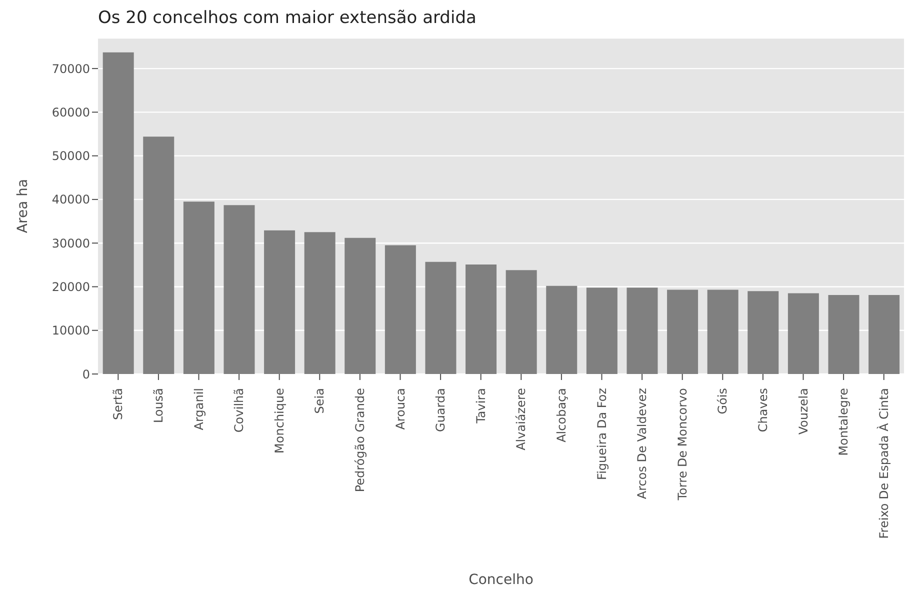 The width and height of the screenshot is (915, 594). What do you see at coordinates (561, 415) in the screenshot?
I see `x-tick-label: Alcobaça` at bounding box center [561, 415].